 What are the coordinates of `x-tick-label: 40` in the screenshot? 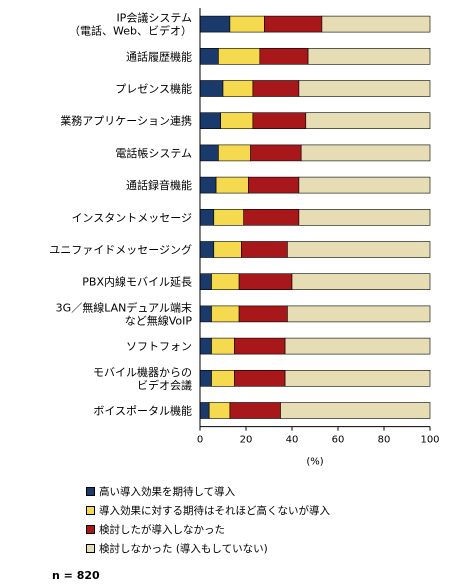 It's located at (292, 440).